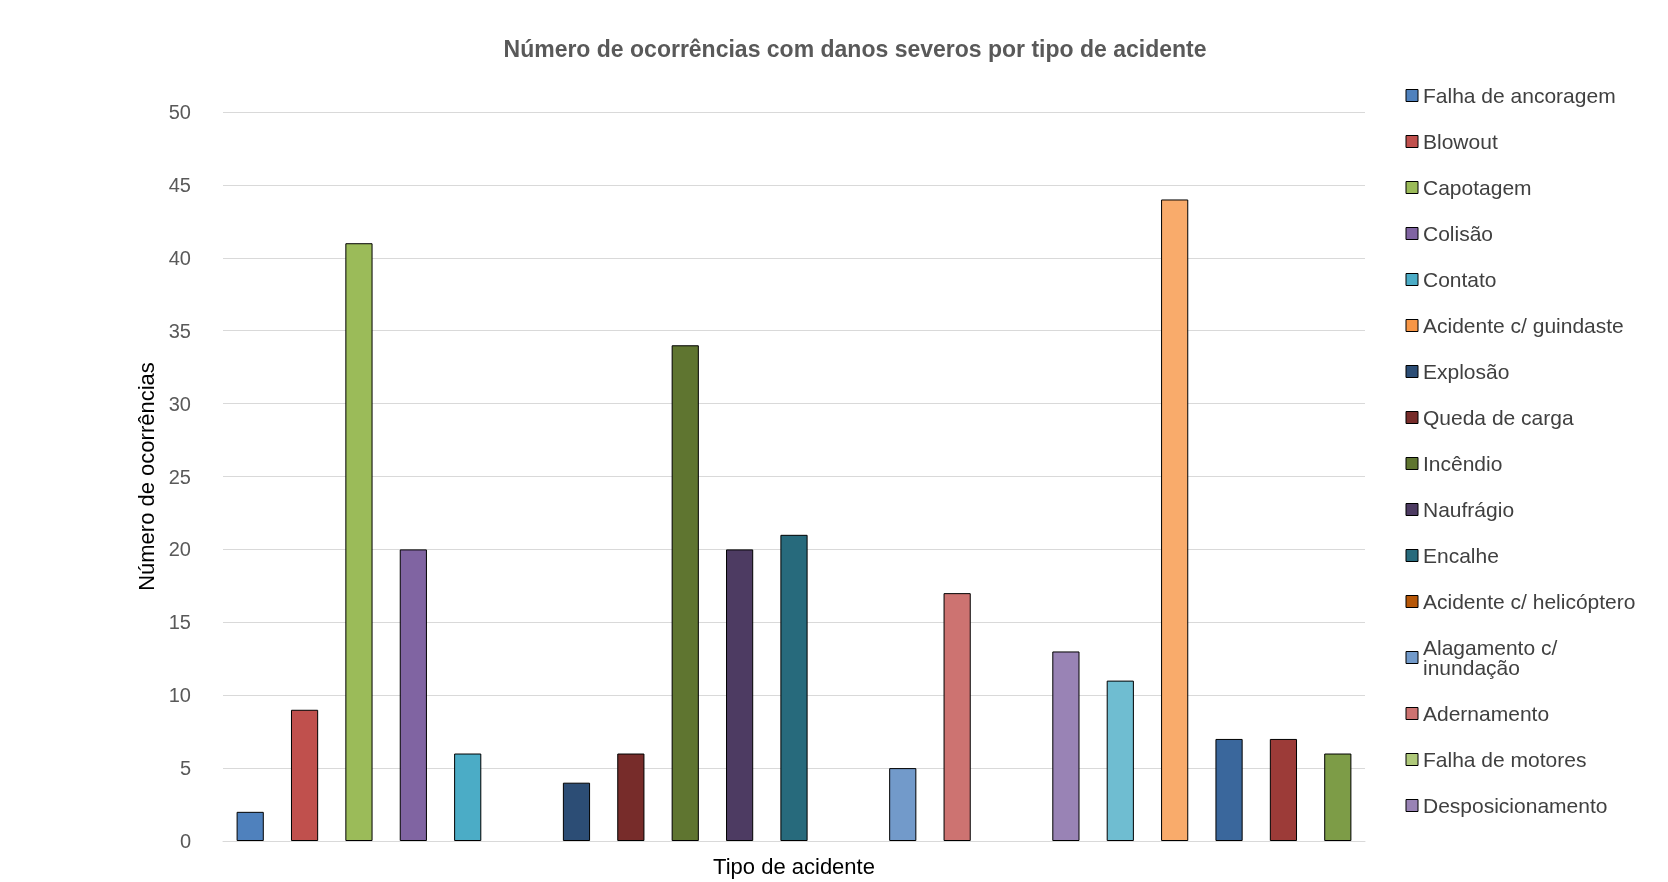 Image resolution: width=1668 pixels, height=882 pixels. What do you see at coordinates (1469, 509) in the screenshot?
I see `legend-label: Naufrágio` at bounding box center [1469, 509].